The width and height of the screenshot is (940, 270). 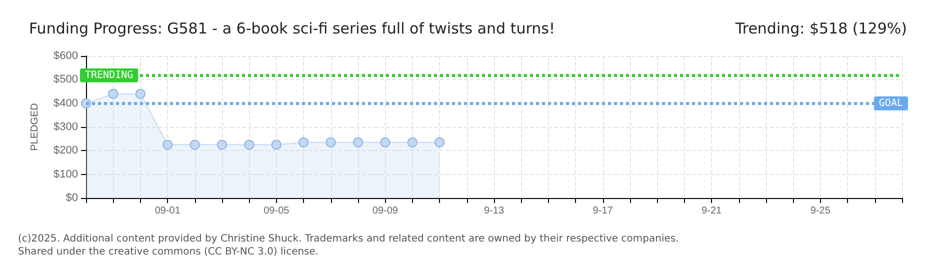 What do you see at coordinates (168, 252) in the screenshot?
I see `text: Shared under the creative commons (CC BY-NC 3.0) license.` at bounding box center [168, 252].